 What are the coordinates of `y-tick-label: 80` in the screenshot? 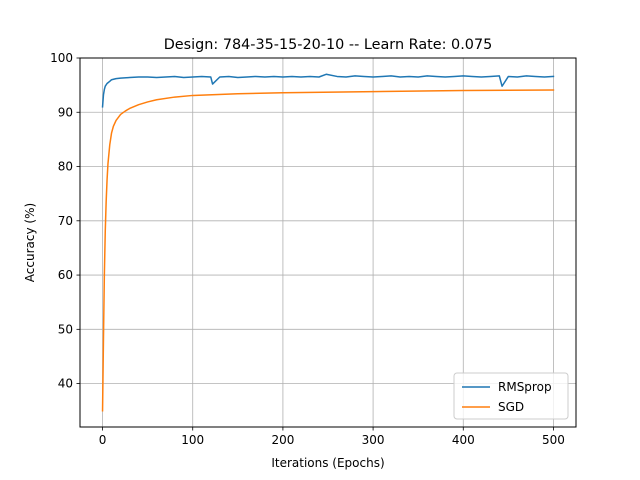 It's located at (65, 167).